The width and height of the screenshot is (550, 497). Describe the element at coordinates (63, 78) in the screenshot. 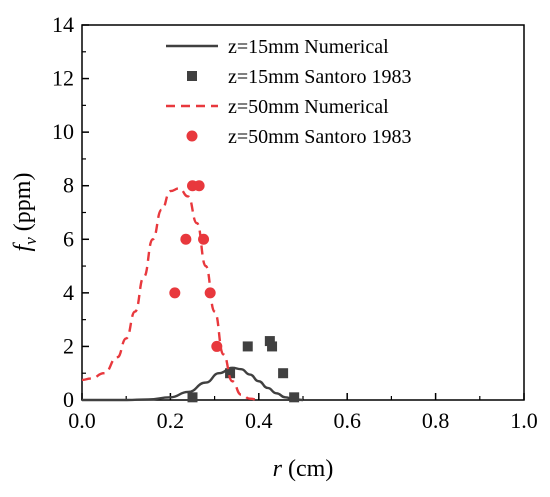

I see `y-tick-label: 12` at that location.